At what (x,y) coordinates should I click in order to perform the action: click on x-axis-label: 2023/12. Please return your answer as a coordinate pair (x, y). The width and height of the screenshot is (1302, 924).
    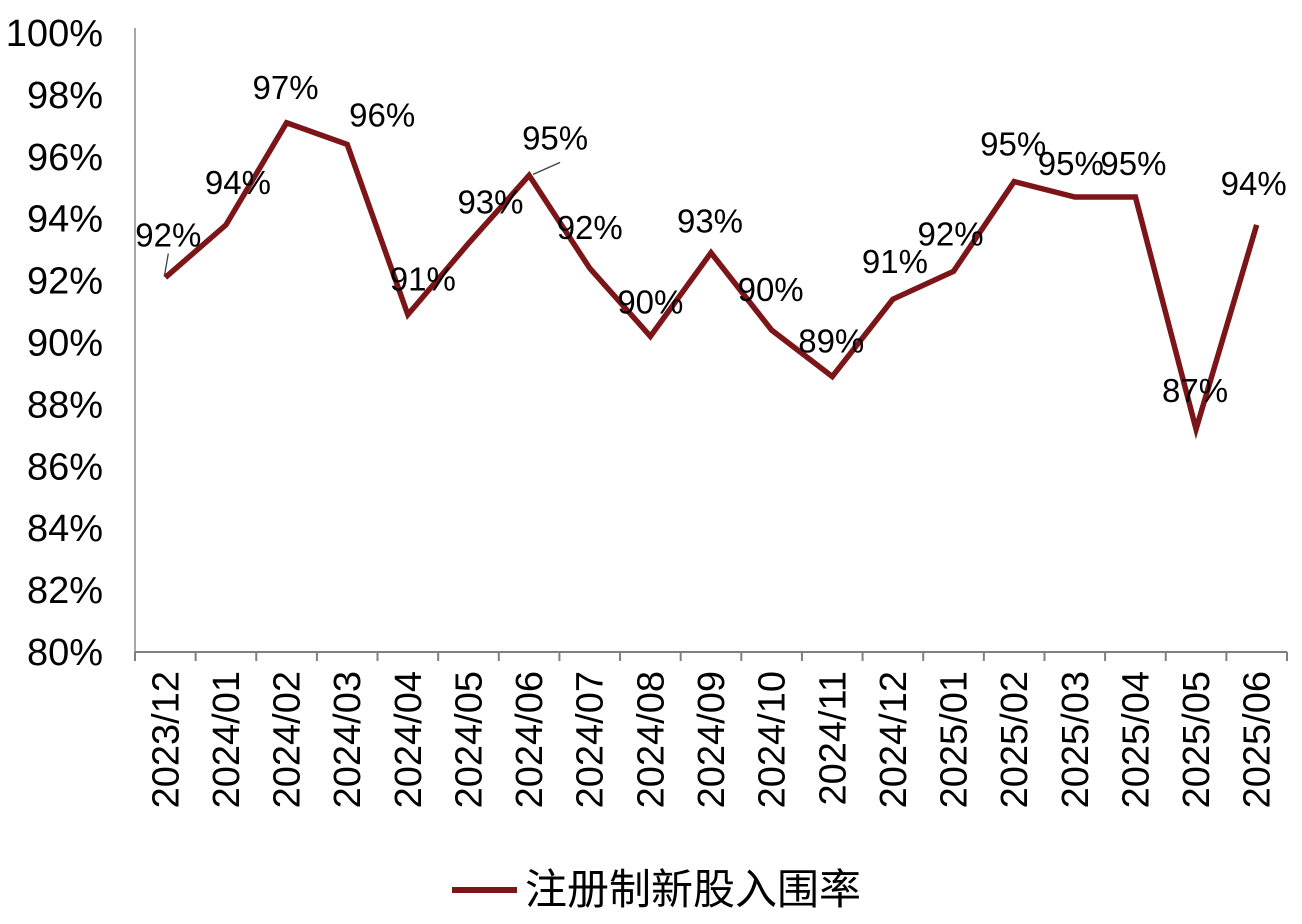
    Looking at the image, I should click on (166, 739).